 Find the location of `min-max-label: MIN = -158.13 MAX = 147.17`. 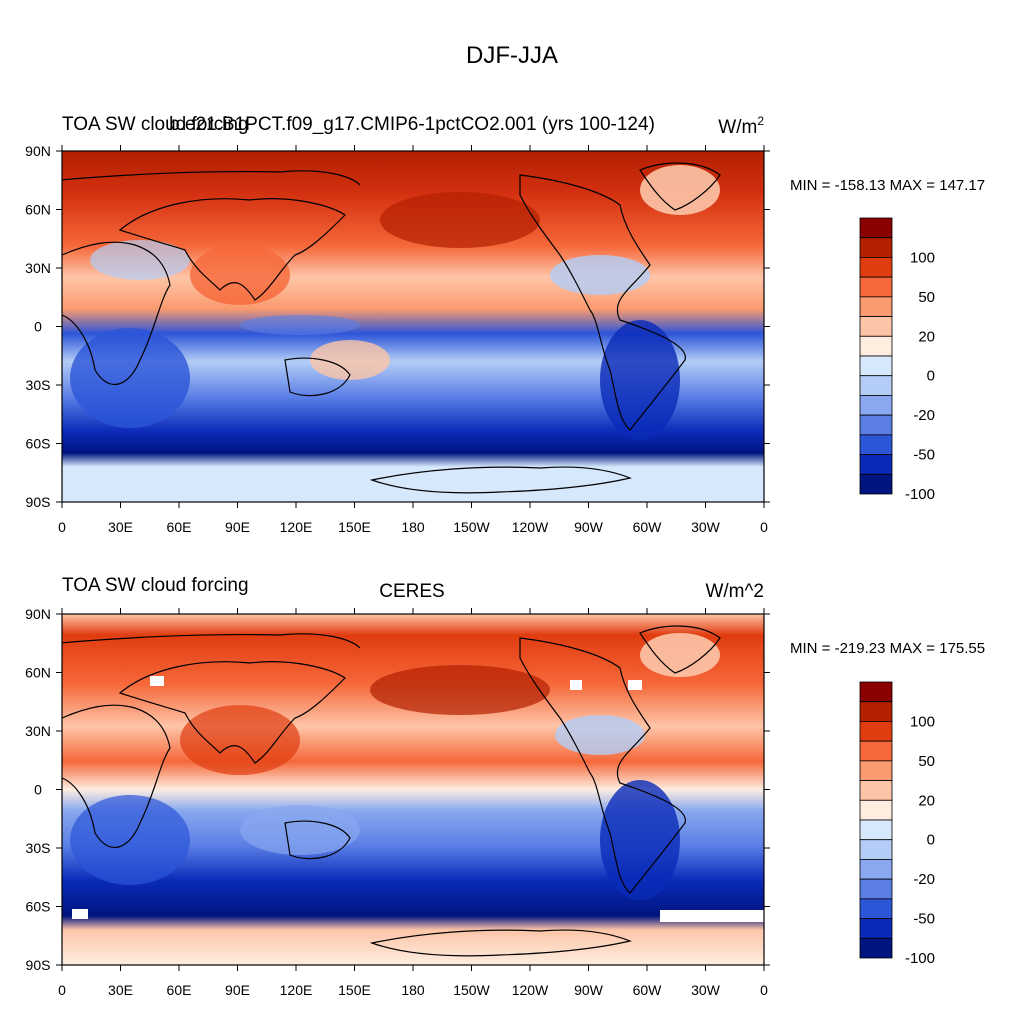

min-max-label: MIN = -158.13 MAX = 147.17 is located at coordinates (887, 185).